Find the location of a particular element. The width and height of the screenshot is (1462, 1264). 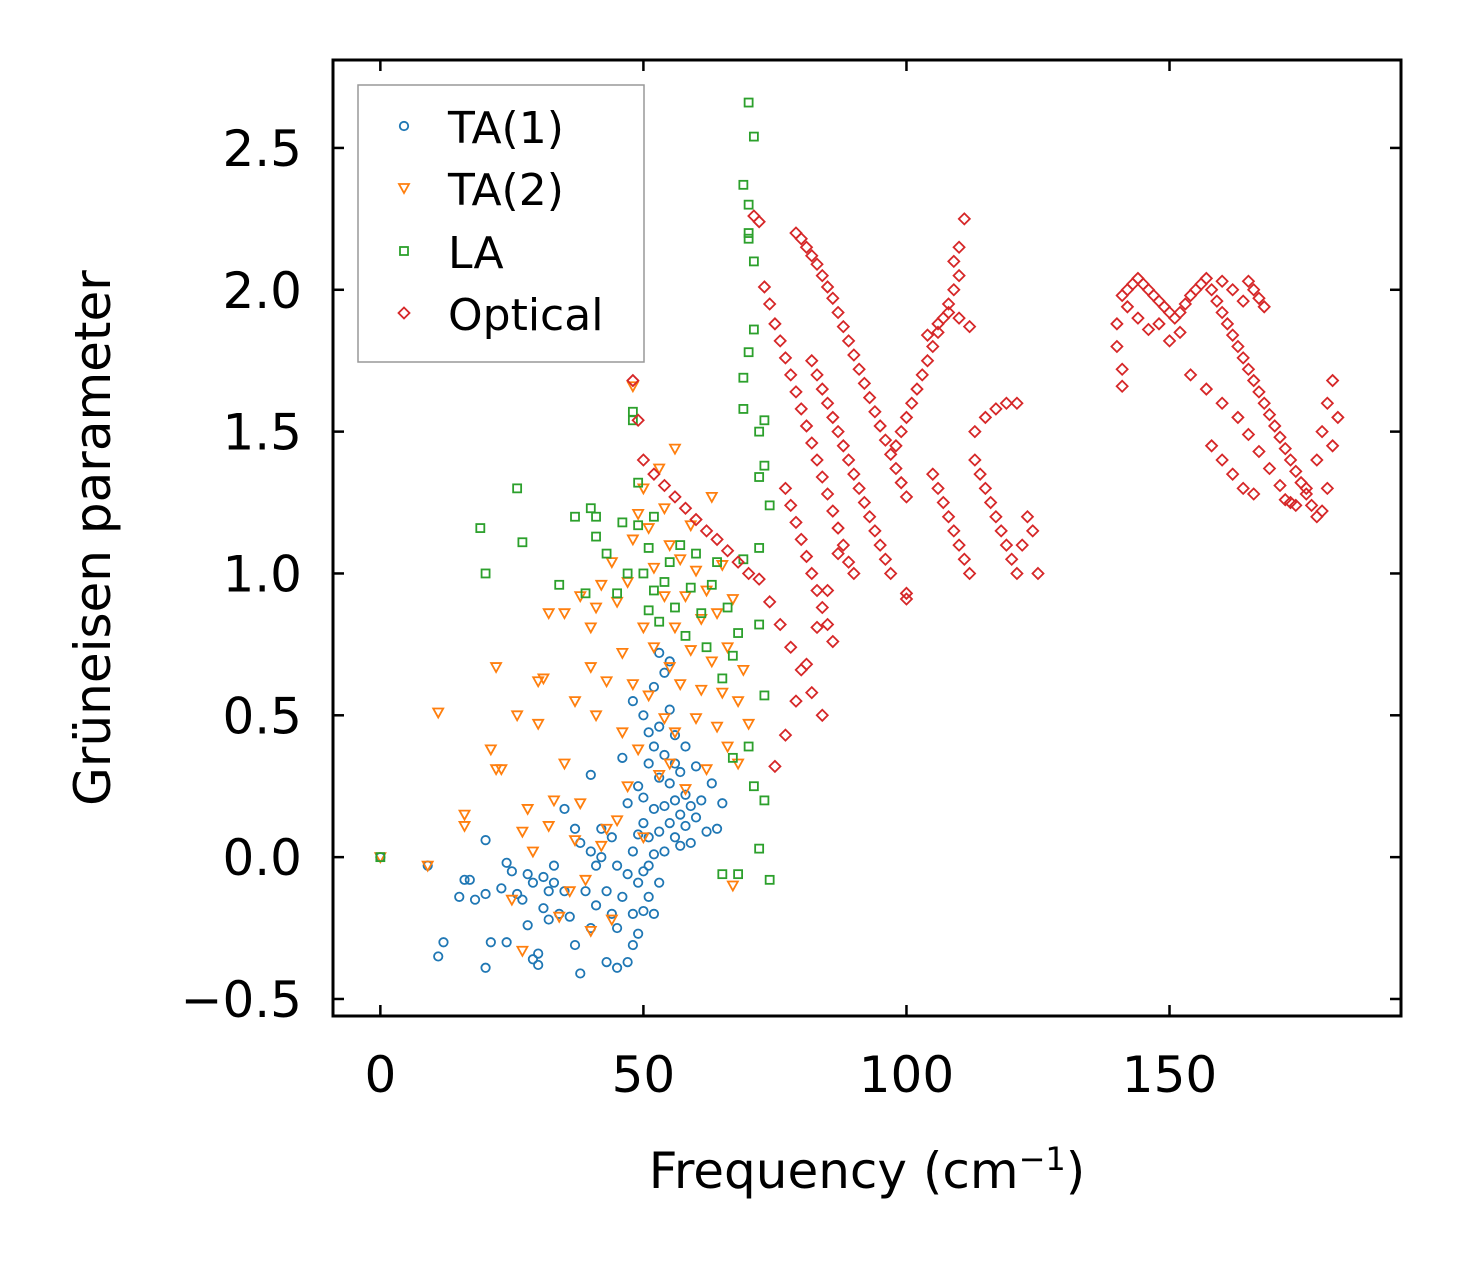

legend-label-ta1: TA(1) is located at coordinates (505, 128).